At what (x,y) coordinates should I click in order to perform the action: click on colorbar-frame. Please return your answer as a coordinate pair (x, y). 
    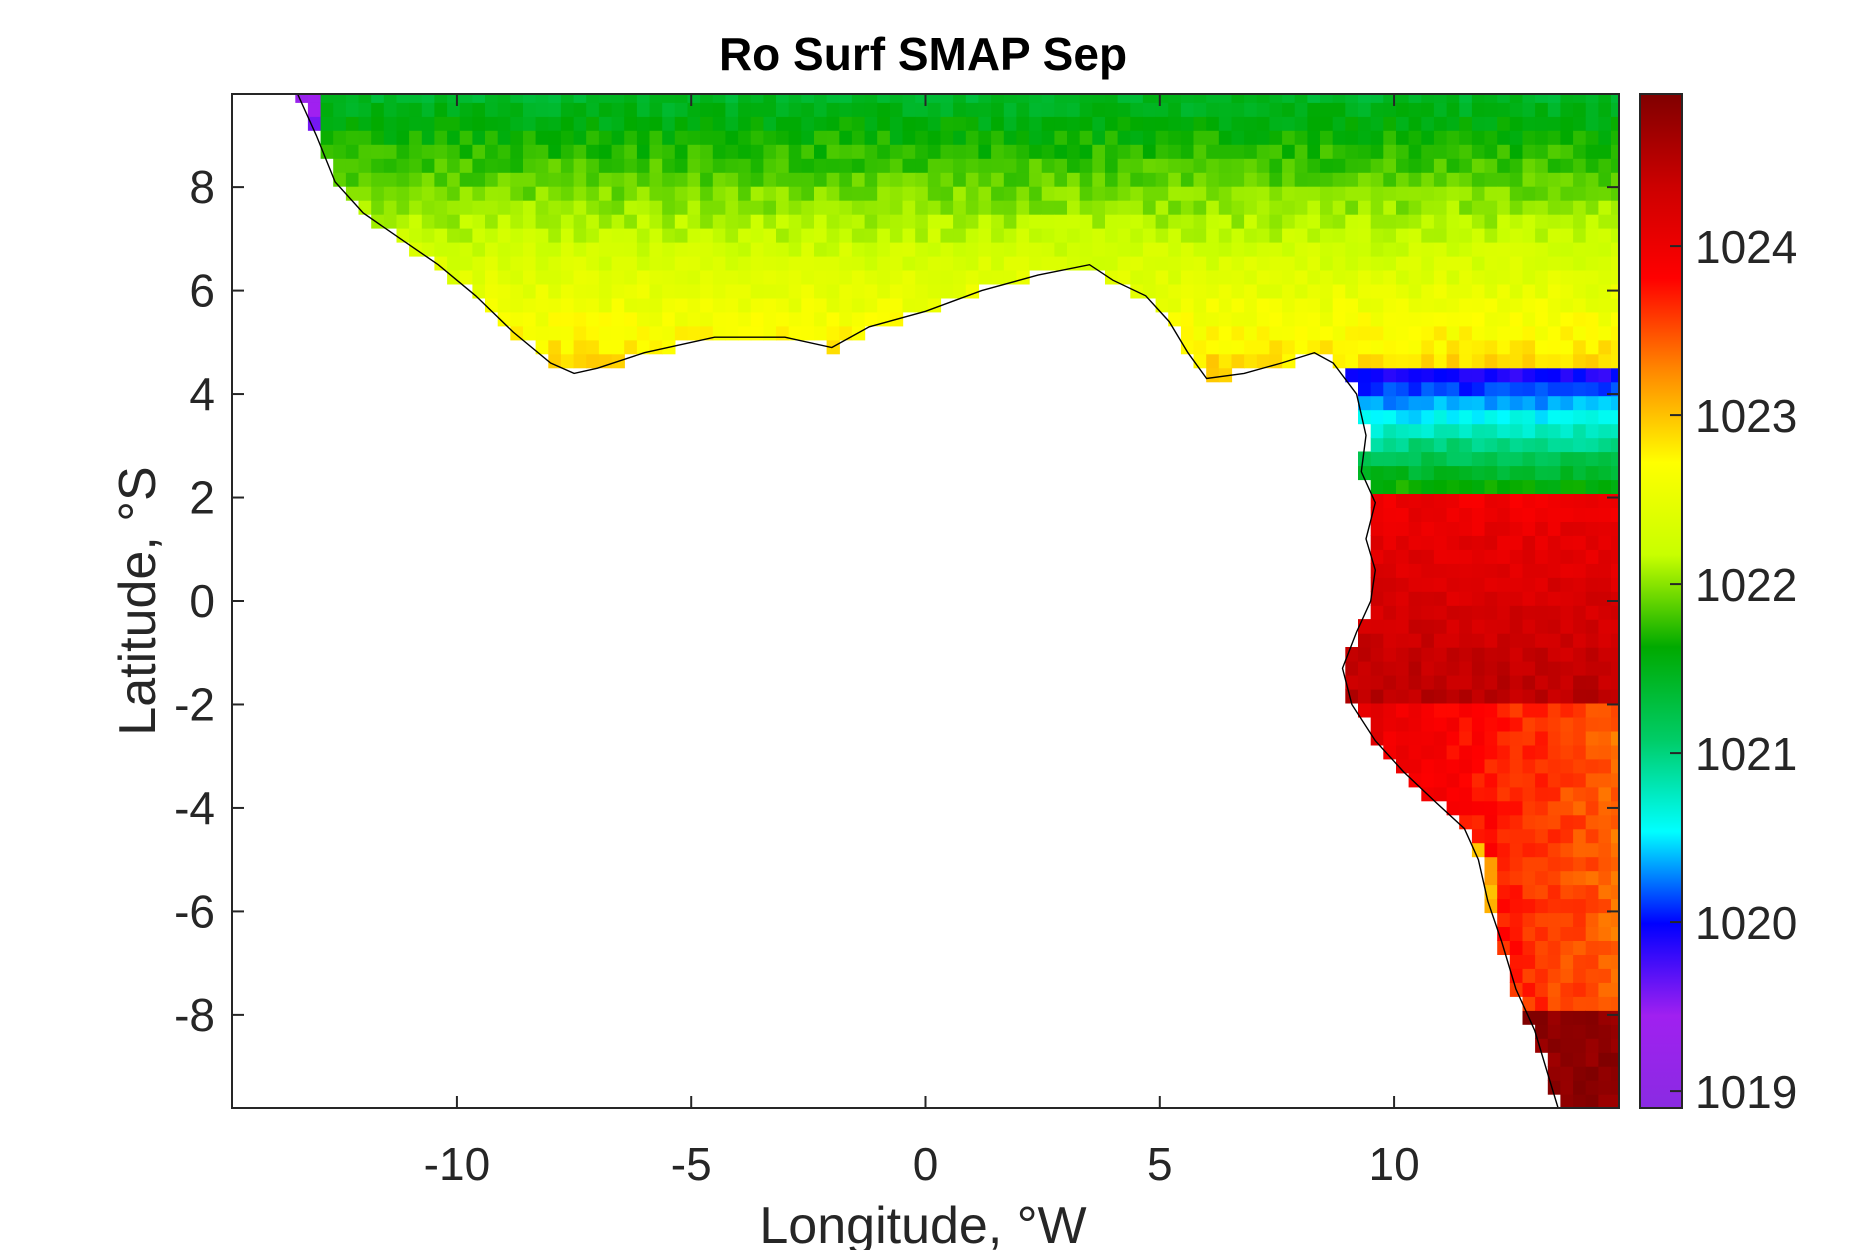
    Looking at the image, I should click on (1661, 601).